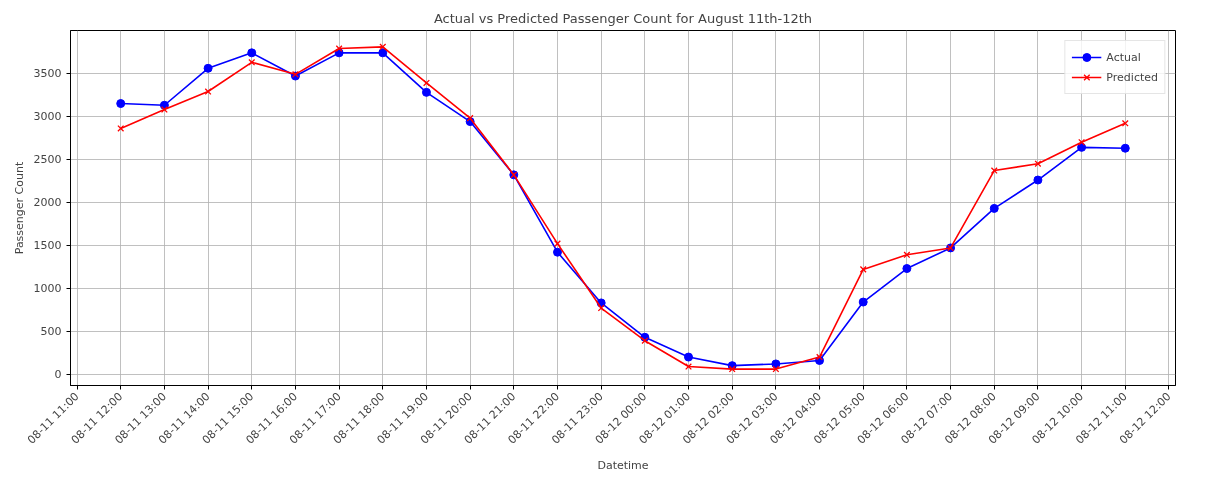  I want to click on legend-label: Actual, so click(1123, 57).